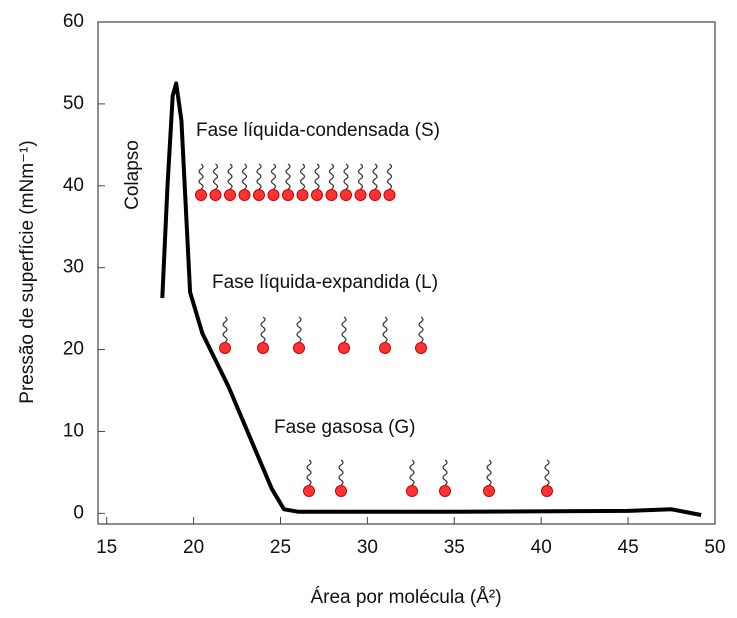 Image resolution: width=737 pixels, height=618 pixels. I want to click on annotation: Colapso, so click(132, 175).